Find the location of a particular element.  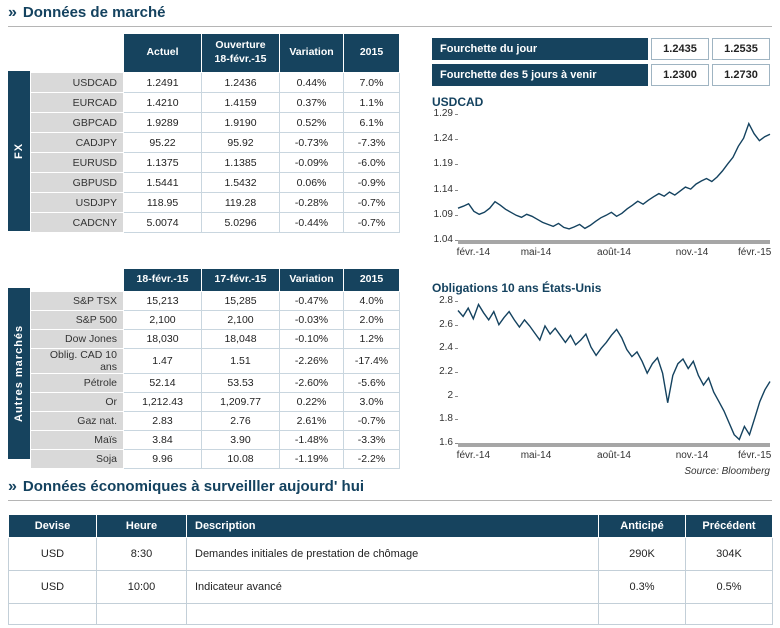

cell-value: 1.51 is located at coordinates (240, 361).